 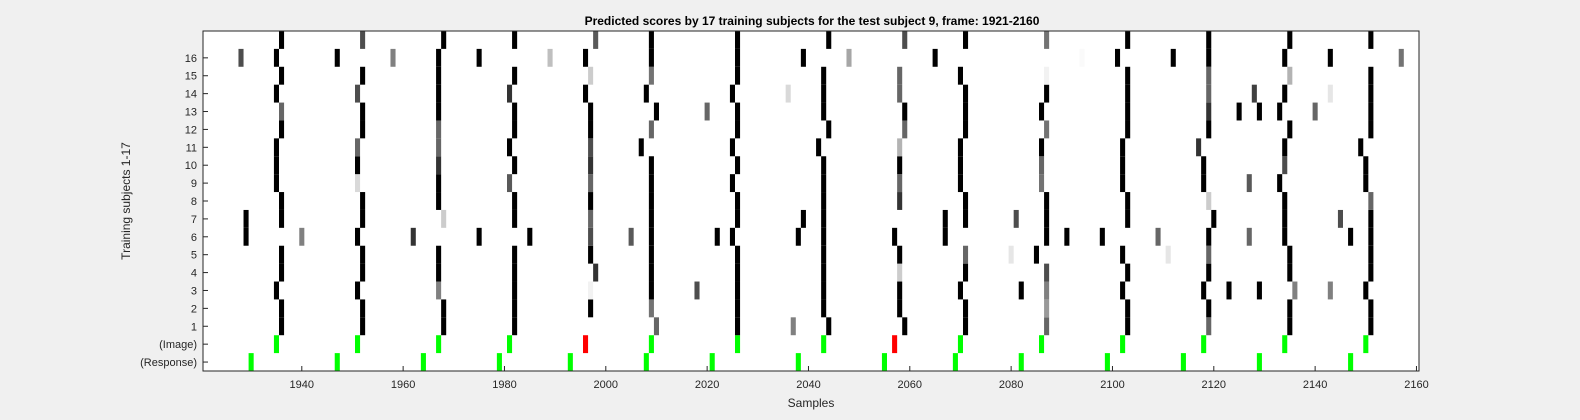 What do you see at coordinates (510, 344) in the screenshot?
I see `cell-row-image-x1981` at bounding box center [510, 344].